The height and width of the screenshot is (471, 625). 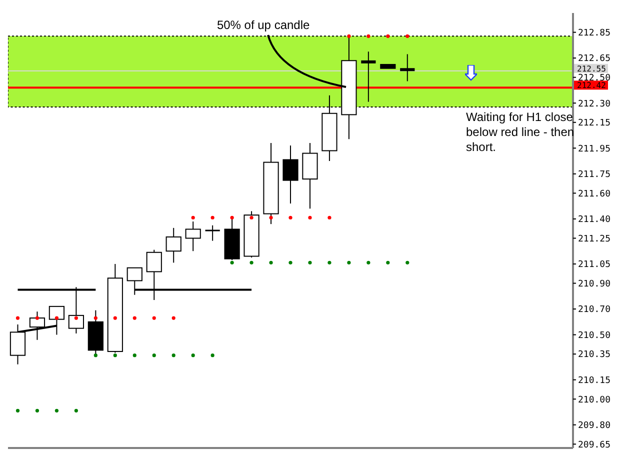 I want to click on y-tick-label: 212.15, so click(x=594, y=123).